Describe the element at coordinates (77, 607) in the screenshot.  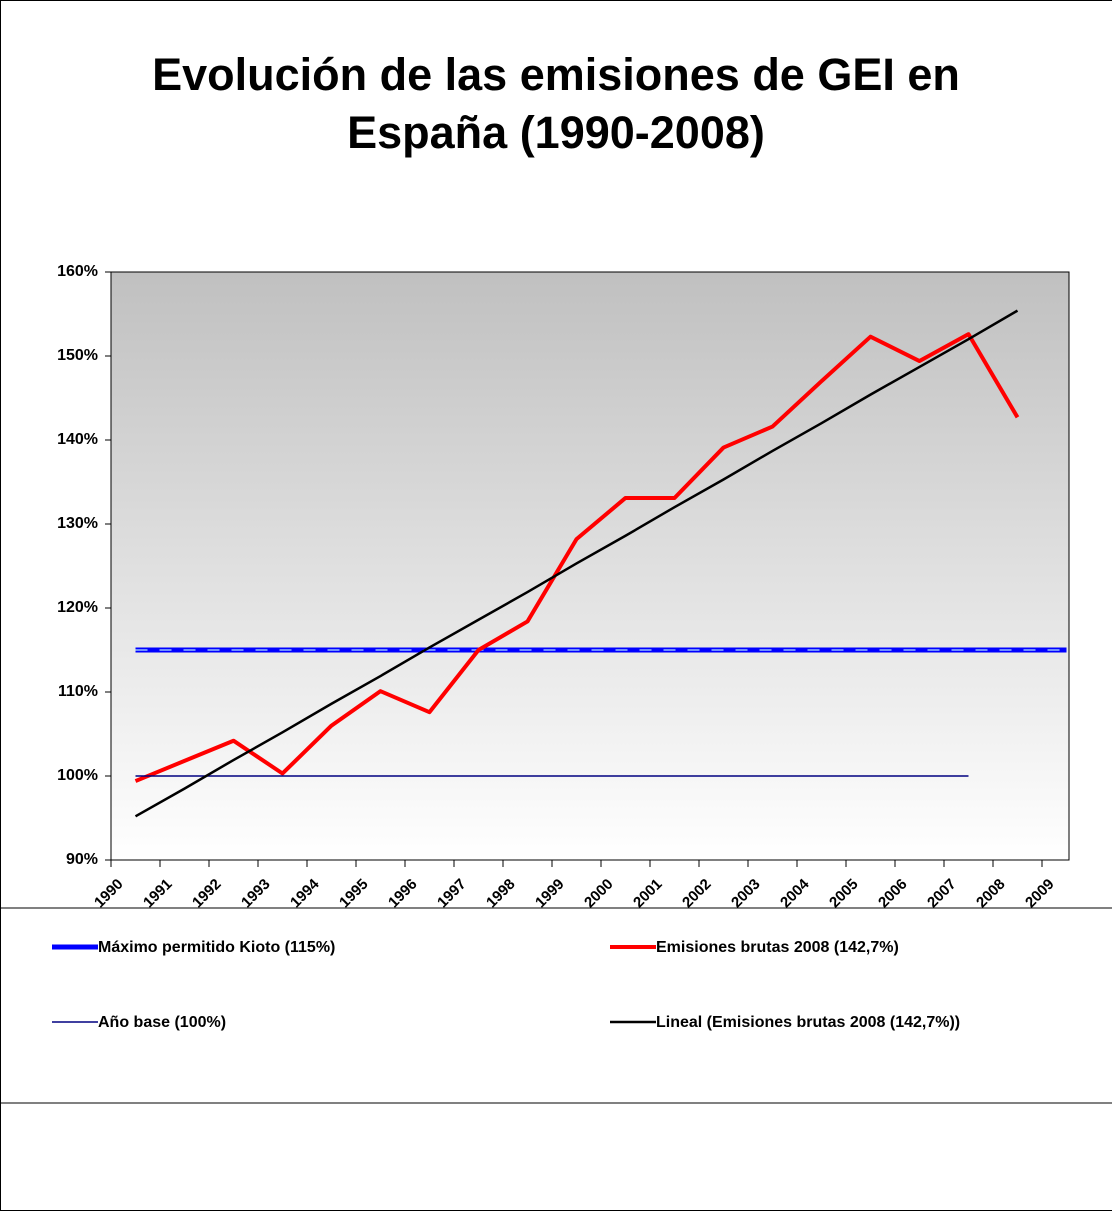
I see `y-tick-label: 120%` at that location.